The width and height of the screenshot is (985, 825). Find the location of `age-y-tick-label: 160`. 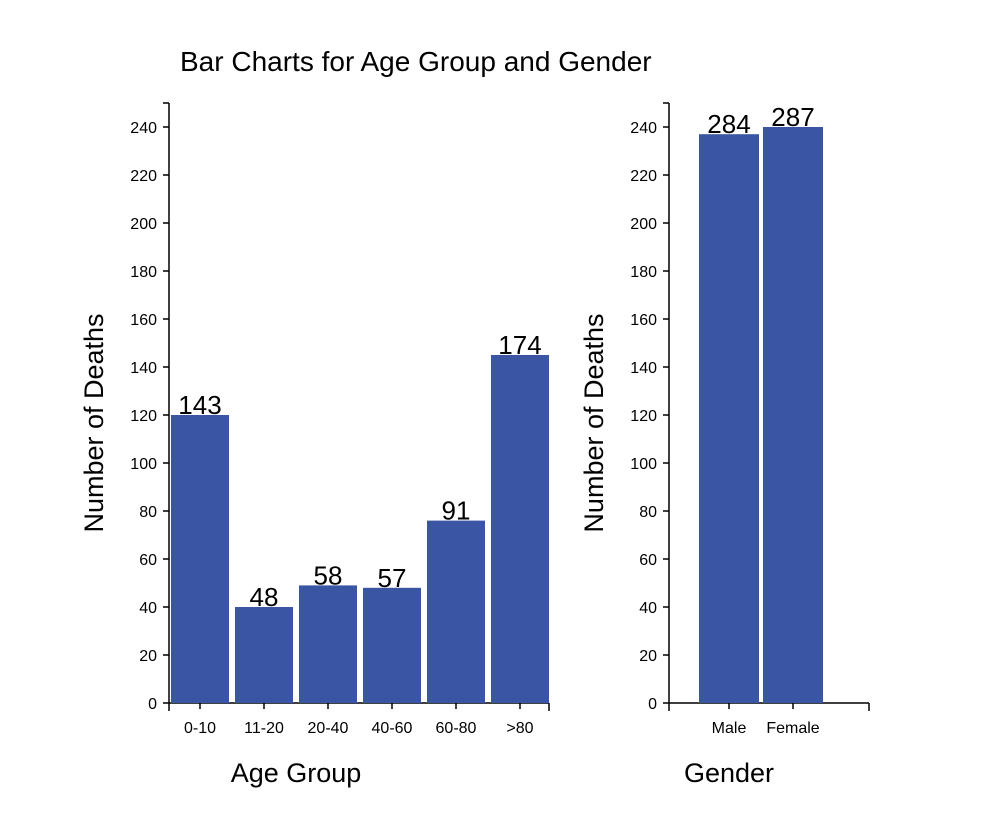

age-y-tick-label: 160 is located at coordinates (143, 320).